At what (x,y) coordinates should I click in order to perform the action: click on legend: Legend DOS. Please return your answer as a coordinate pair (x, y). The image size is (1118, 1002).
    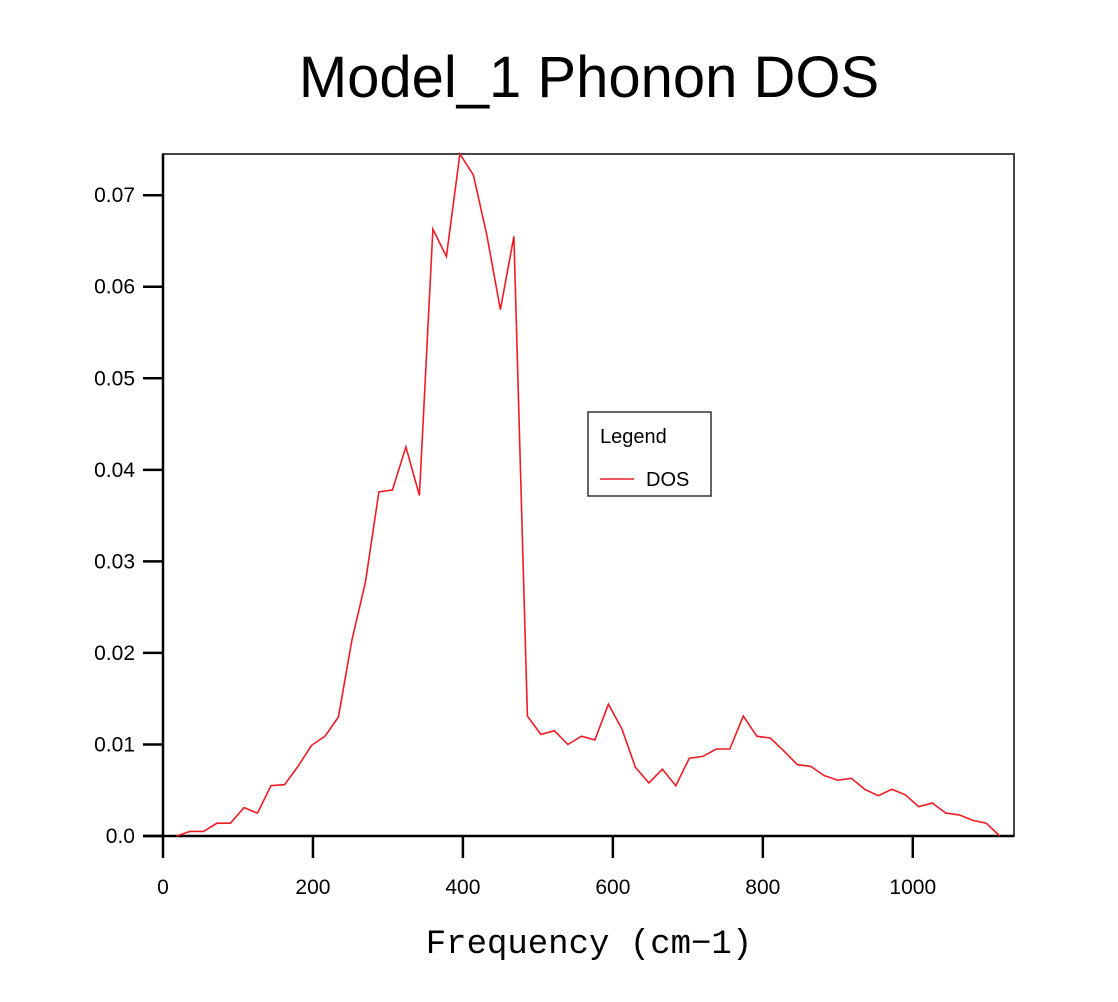
    Looking at the image, I should click on (649, 454).